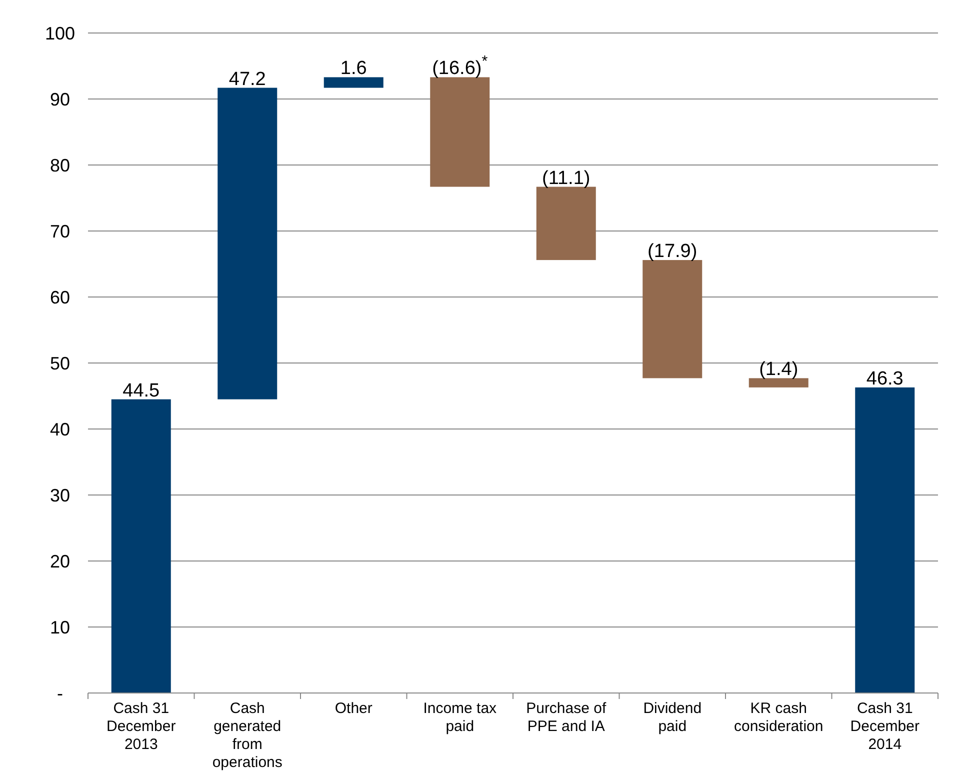 The height and width of the screenshot is (778, 967). What do you see at coordinates (60, 627) in the screenshot?
I see `y-tick-label: 10` at bounding box center [60, 627].